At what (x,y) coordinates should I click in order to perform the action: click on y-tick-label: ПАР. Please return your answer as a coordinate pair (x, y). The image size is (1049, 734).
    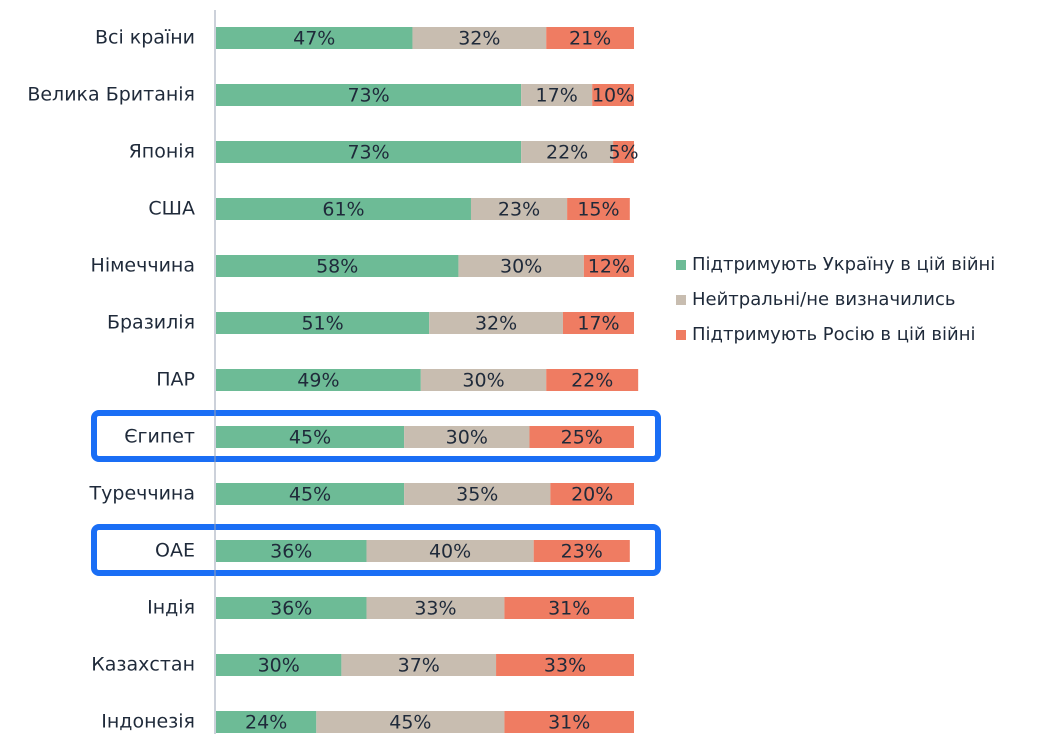
    Looking at the image, I should click on (175, 380).